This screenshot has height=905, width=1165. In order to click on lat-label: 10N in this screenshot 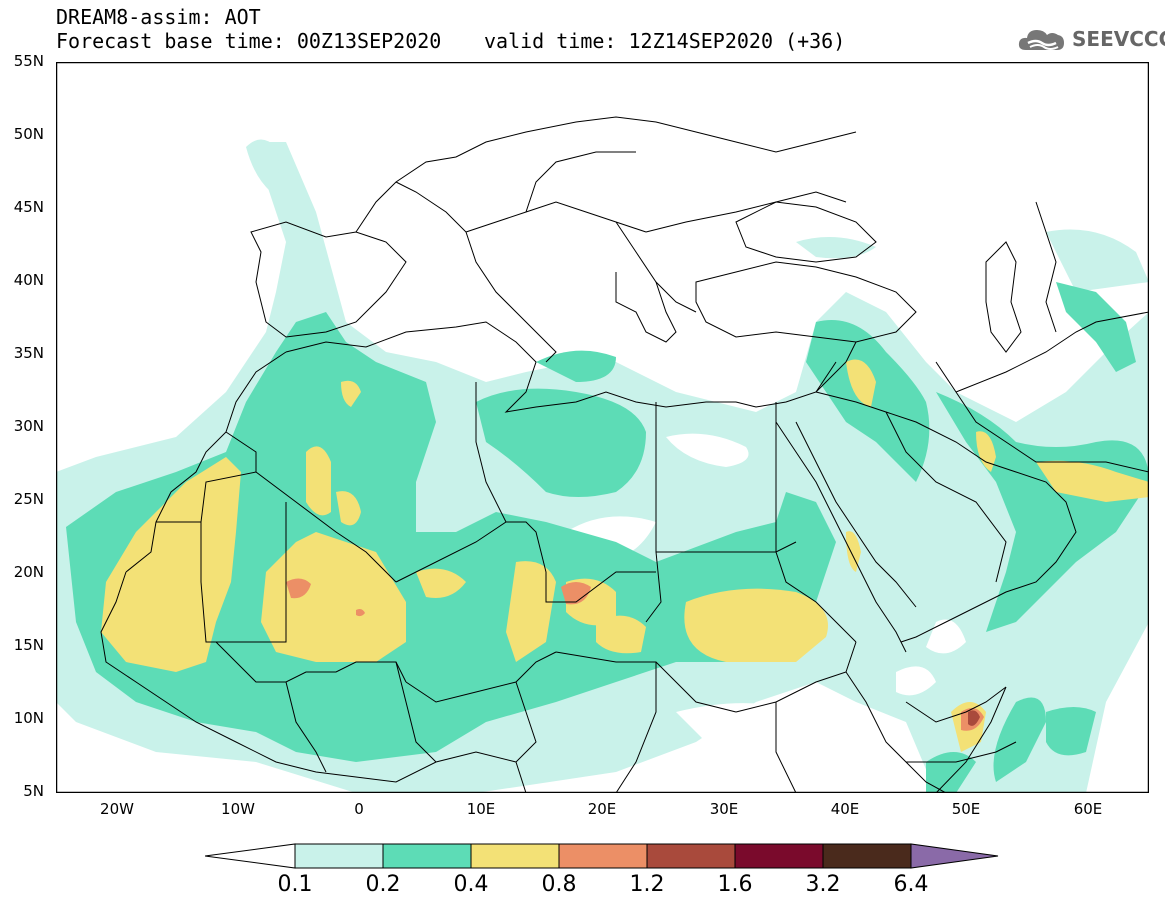, I will do `click(28, 718)`.